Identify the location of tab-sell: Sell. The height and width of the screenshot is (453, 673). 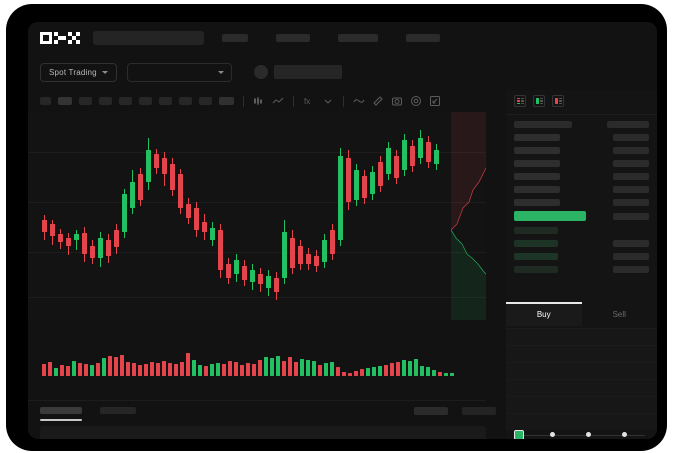
(620, 314).